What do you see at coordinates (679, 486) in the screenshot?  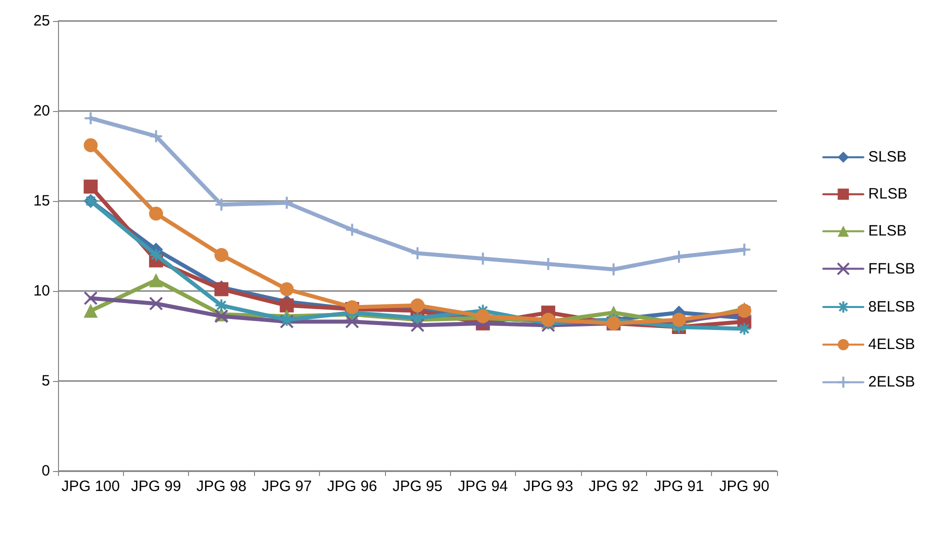 I see `x-tick-label: JPG 91` at bounding box center [679, 486].